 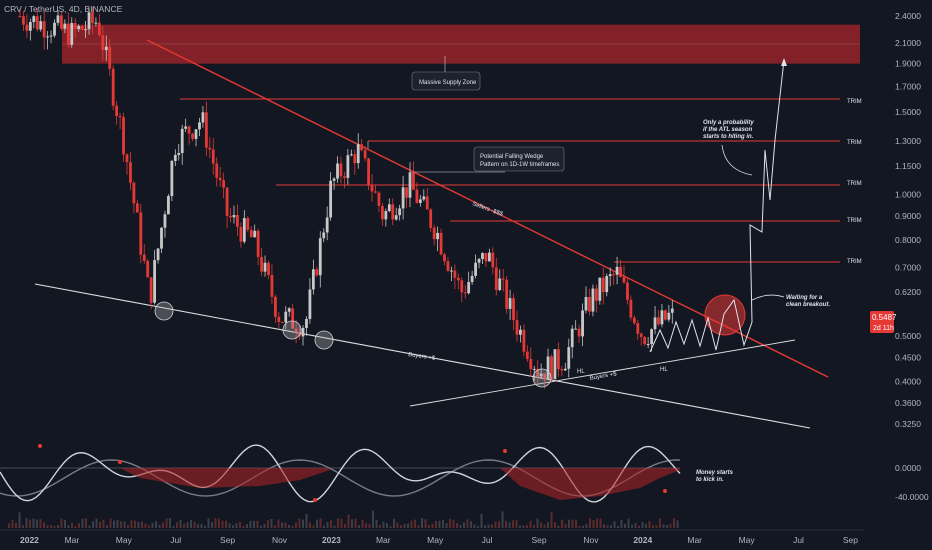 What do you see at coordinates (512, 157) in the screenshot?
I see `wedge-label-line1: Potential Falling Wedge` at bounding box center [512, 157].